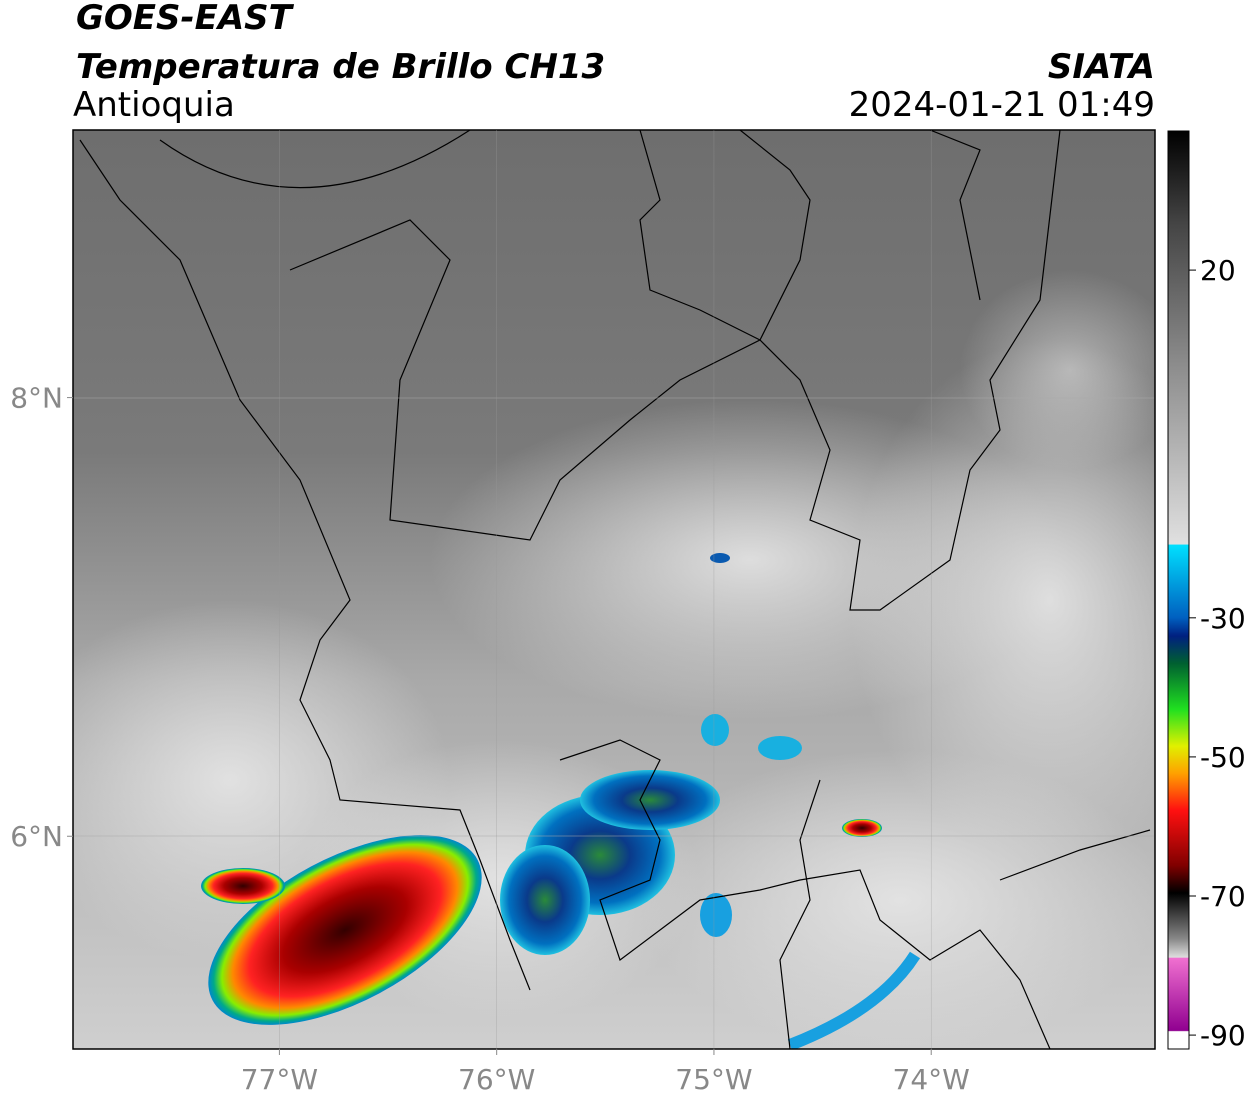  What do you see at coordinates (713, 1079) in the screenshot?
I see `x-tick-label: 75°W` at bounding box center [713, 1079].